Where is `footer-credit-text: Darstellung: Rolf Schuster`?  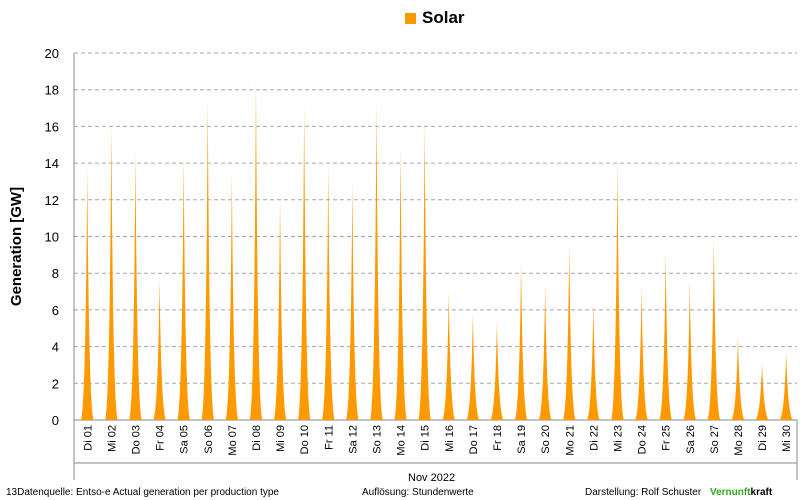 footer-credit-text: Darstellung: Rolf Schuster is located at coordinates (643, 492).